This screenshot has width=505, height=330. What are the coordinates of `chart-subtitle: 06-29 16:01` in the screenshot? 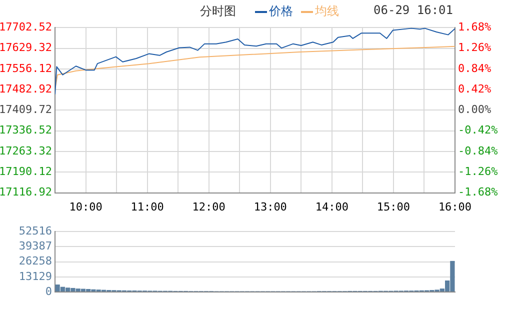 It's located at (413, 10).